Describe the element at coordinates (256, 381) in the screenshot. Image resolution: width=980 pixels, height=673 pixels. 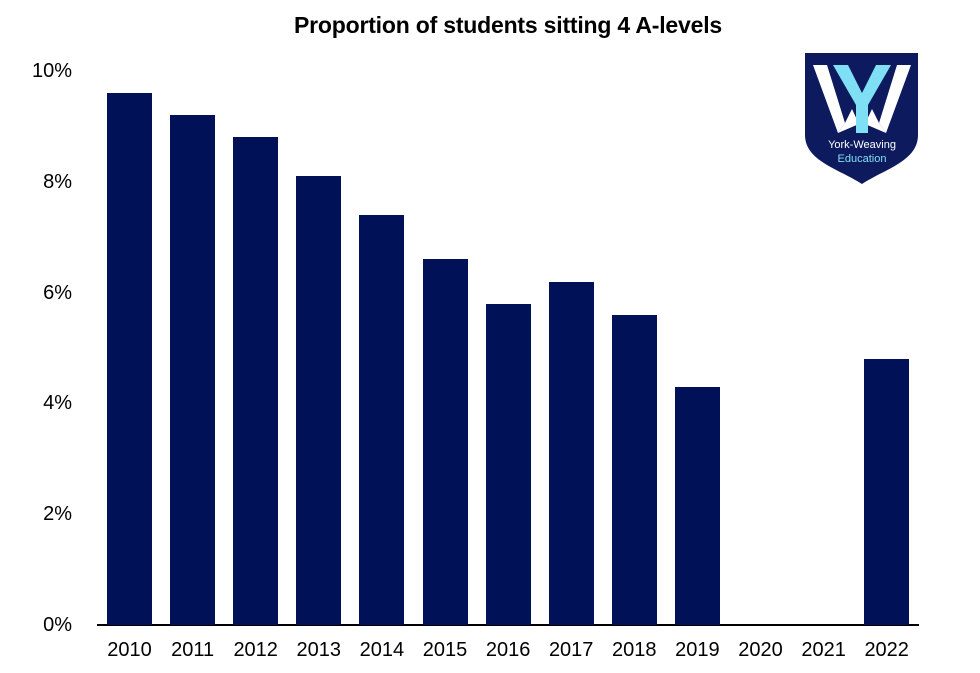
I see `bar-2012` at that location.